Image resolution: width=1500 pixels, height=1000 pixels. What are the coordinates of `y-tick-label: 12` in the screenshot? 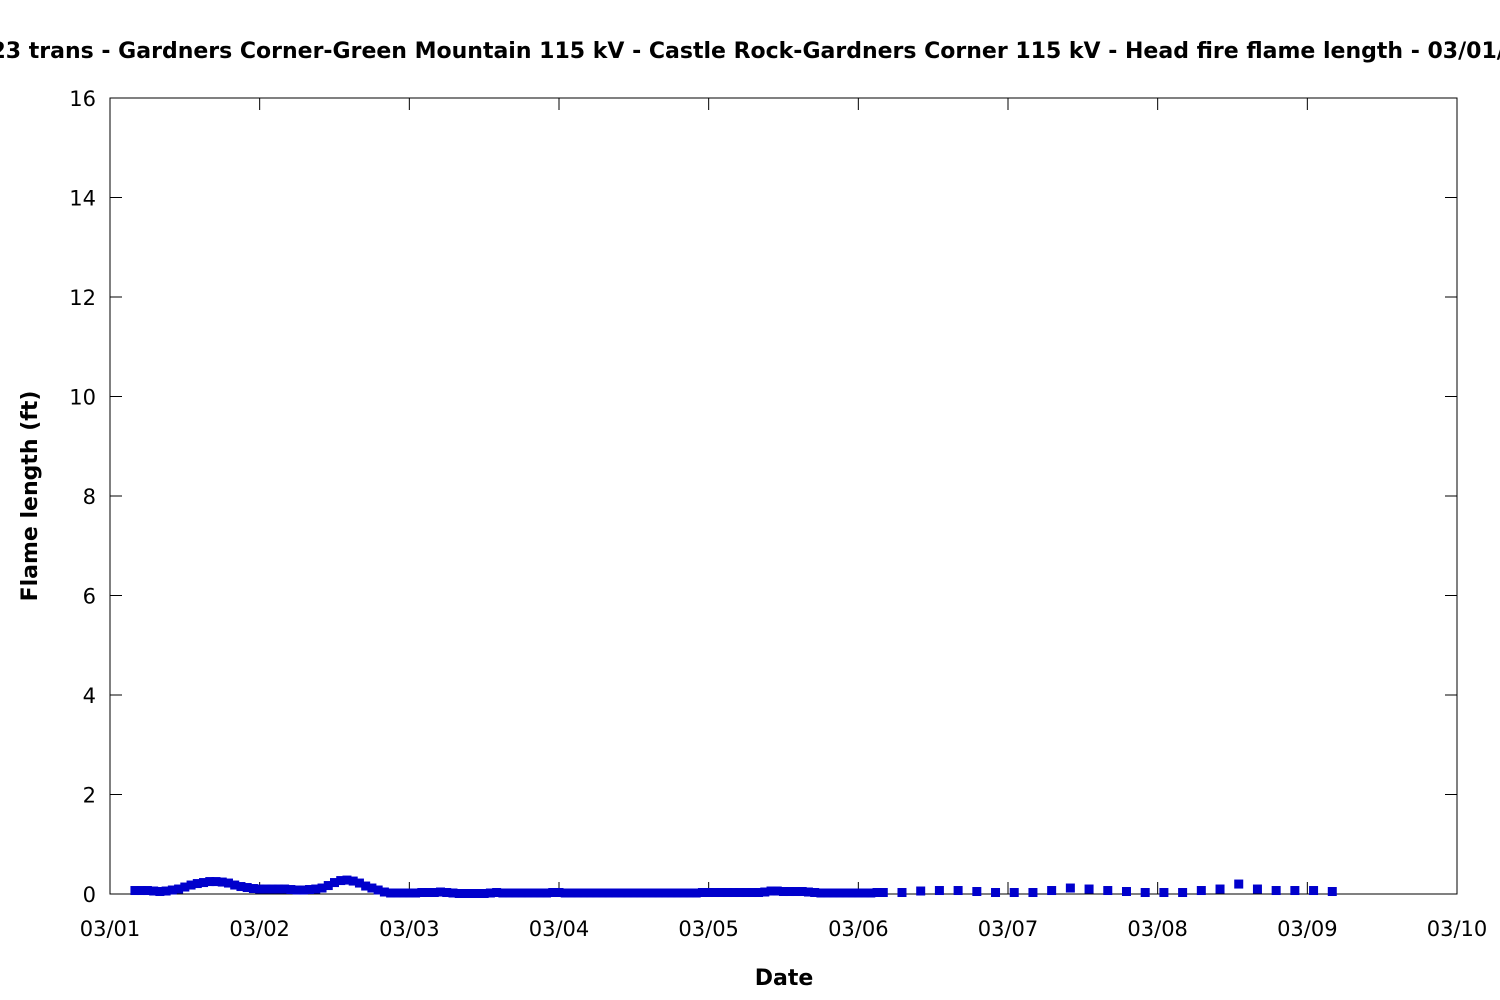 It's located at (82, 298).